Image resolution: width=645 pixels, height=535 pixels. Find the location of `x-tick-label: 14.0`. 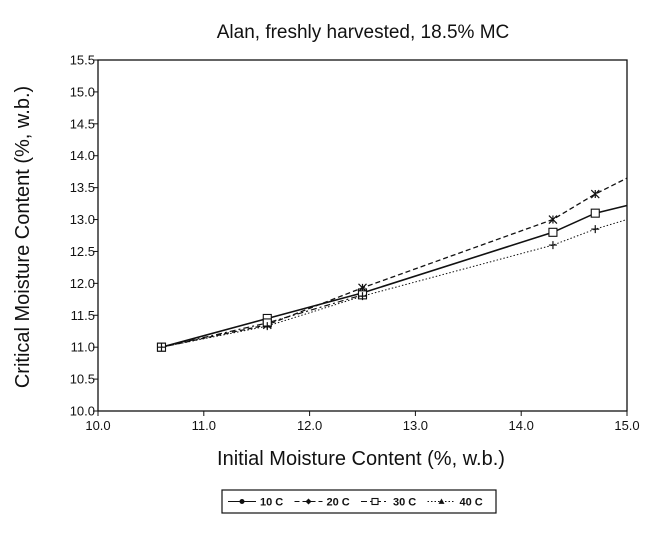

x-tick-label: 14.0 is located at coordinates (521, 425).